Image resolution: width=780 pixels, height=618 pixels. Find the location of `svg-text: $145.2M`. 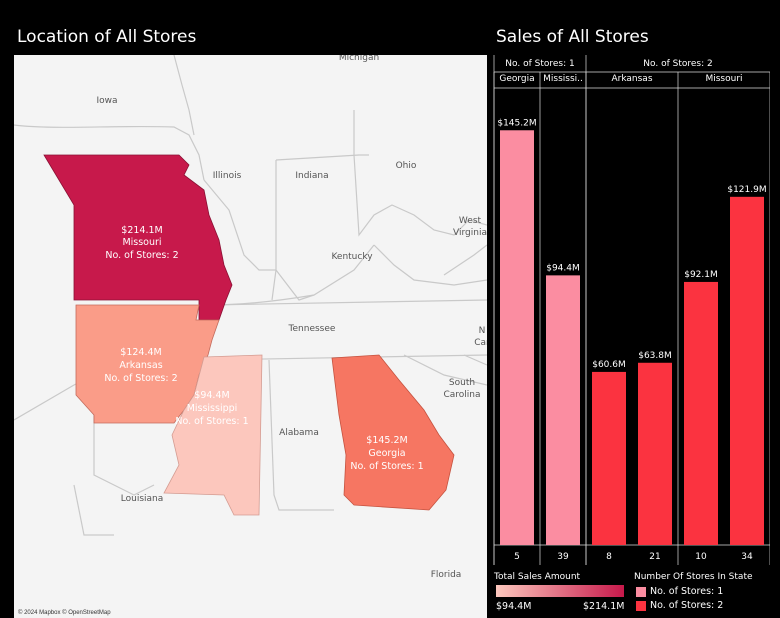

svg-text: $145.2M is located at coordinates (386, 440).